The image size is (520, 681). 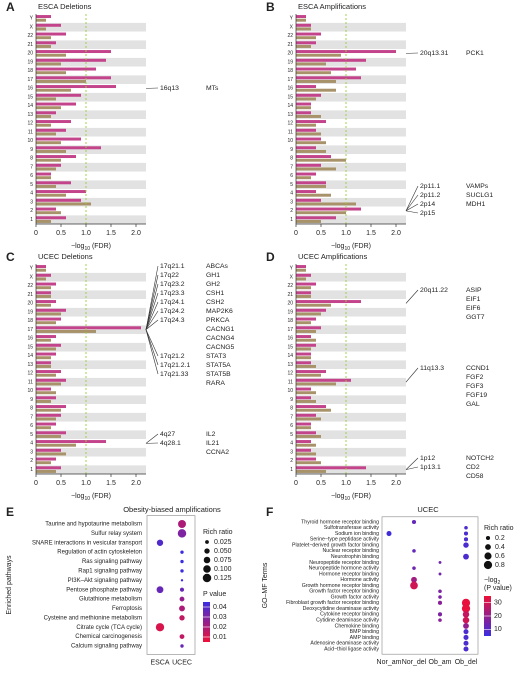 What do you see at coordinates (269, 512) in the screenshot?
I see `panel-letter: F` at bounding box center [269, 512].